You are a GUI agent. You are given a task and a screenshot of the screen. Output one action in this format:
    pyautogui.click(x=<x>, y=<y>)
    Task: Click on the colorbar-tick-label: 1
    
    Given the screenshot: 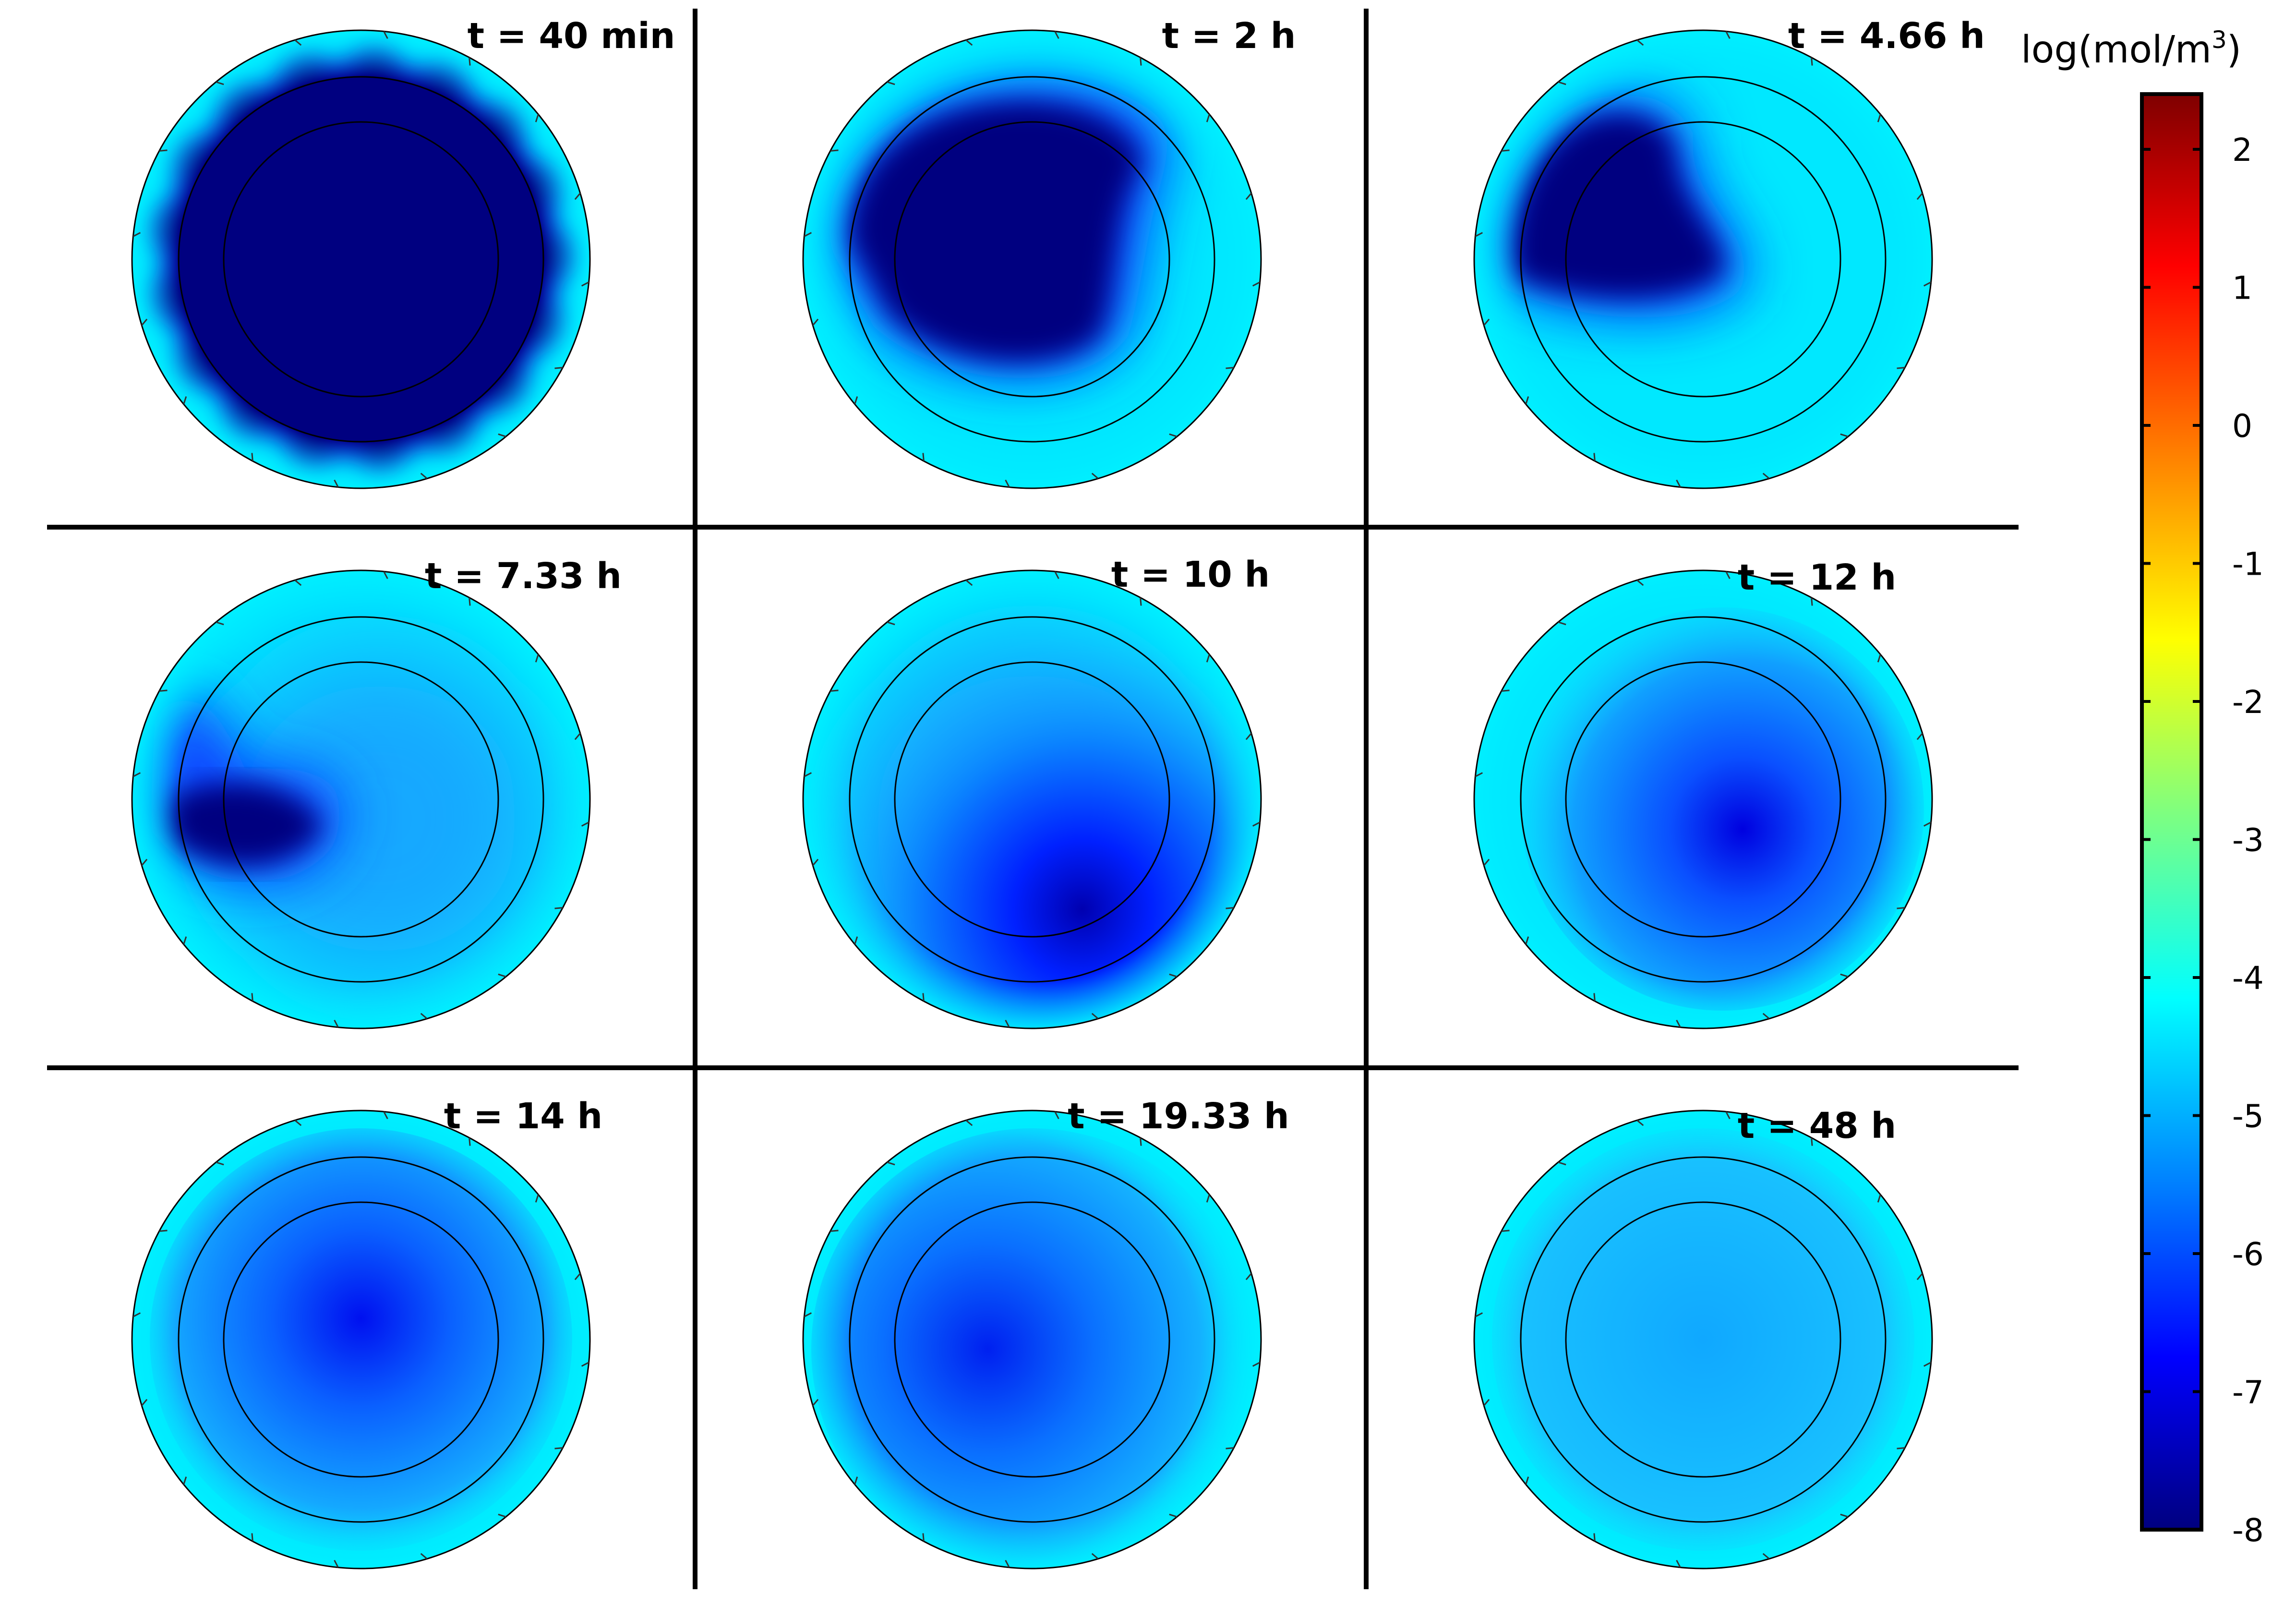 What is the action you would take?
    pyautogui.click(x=2242, y=288)
    